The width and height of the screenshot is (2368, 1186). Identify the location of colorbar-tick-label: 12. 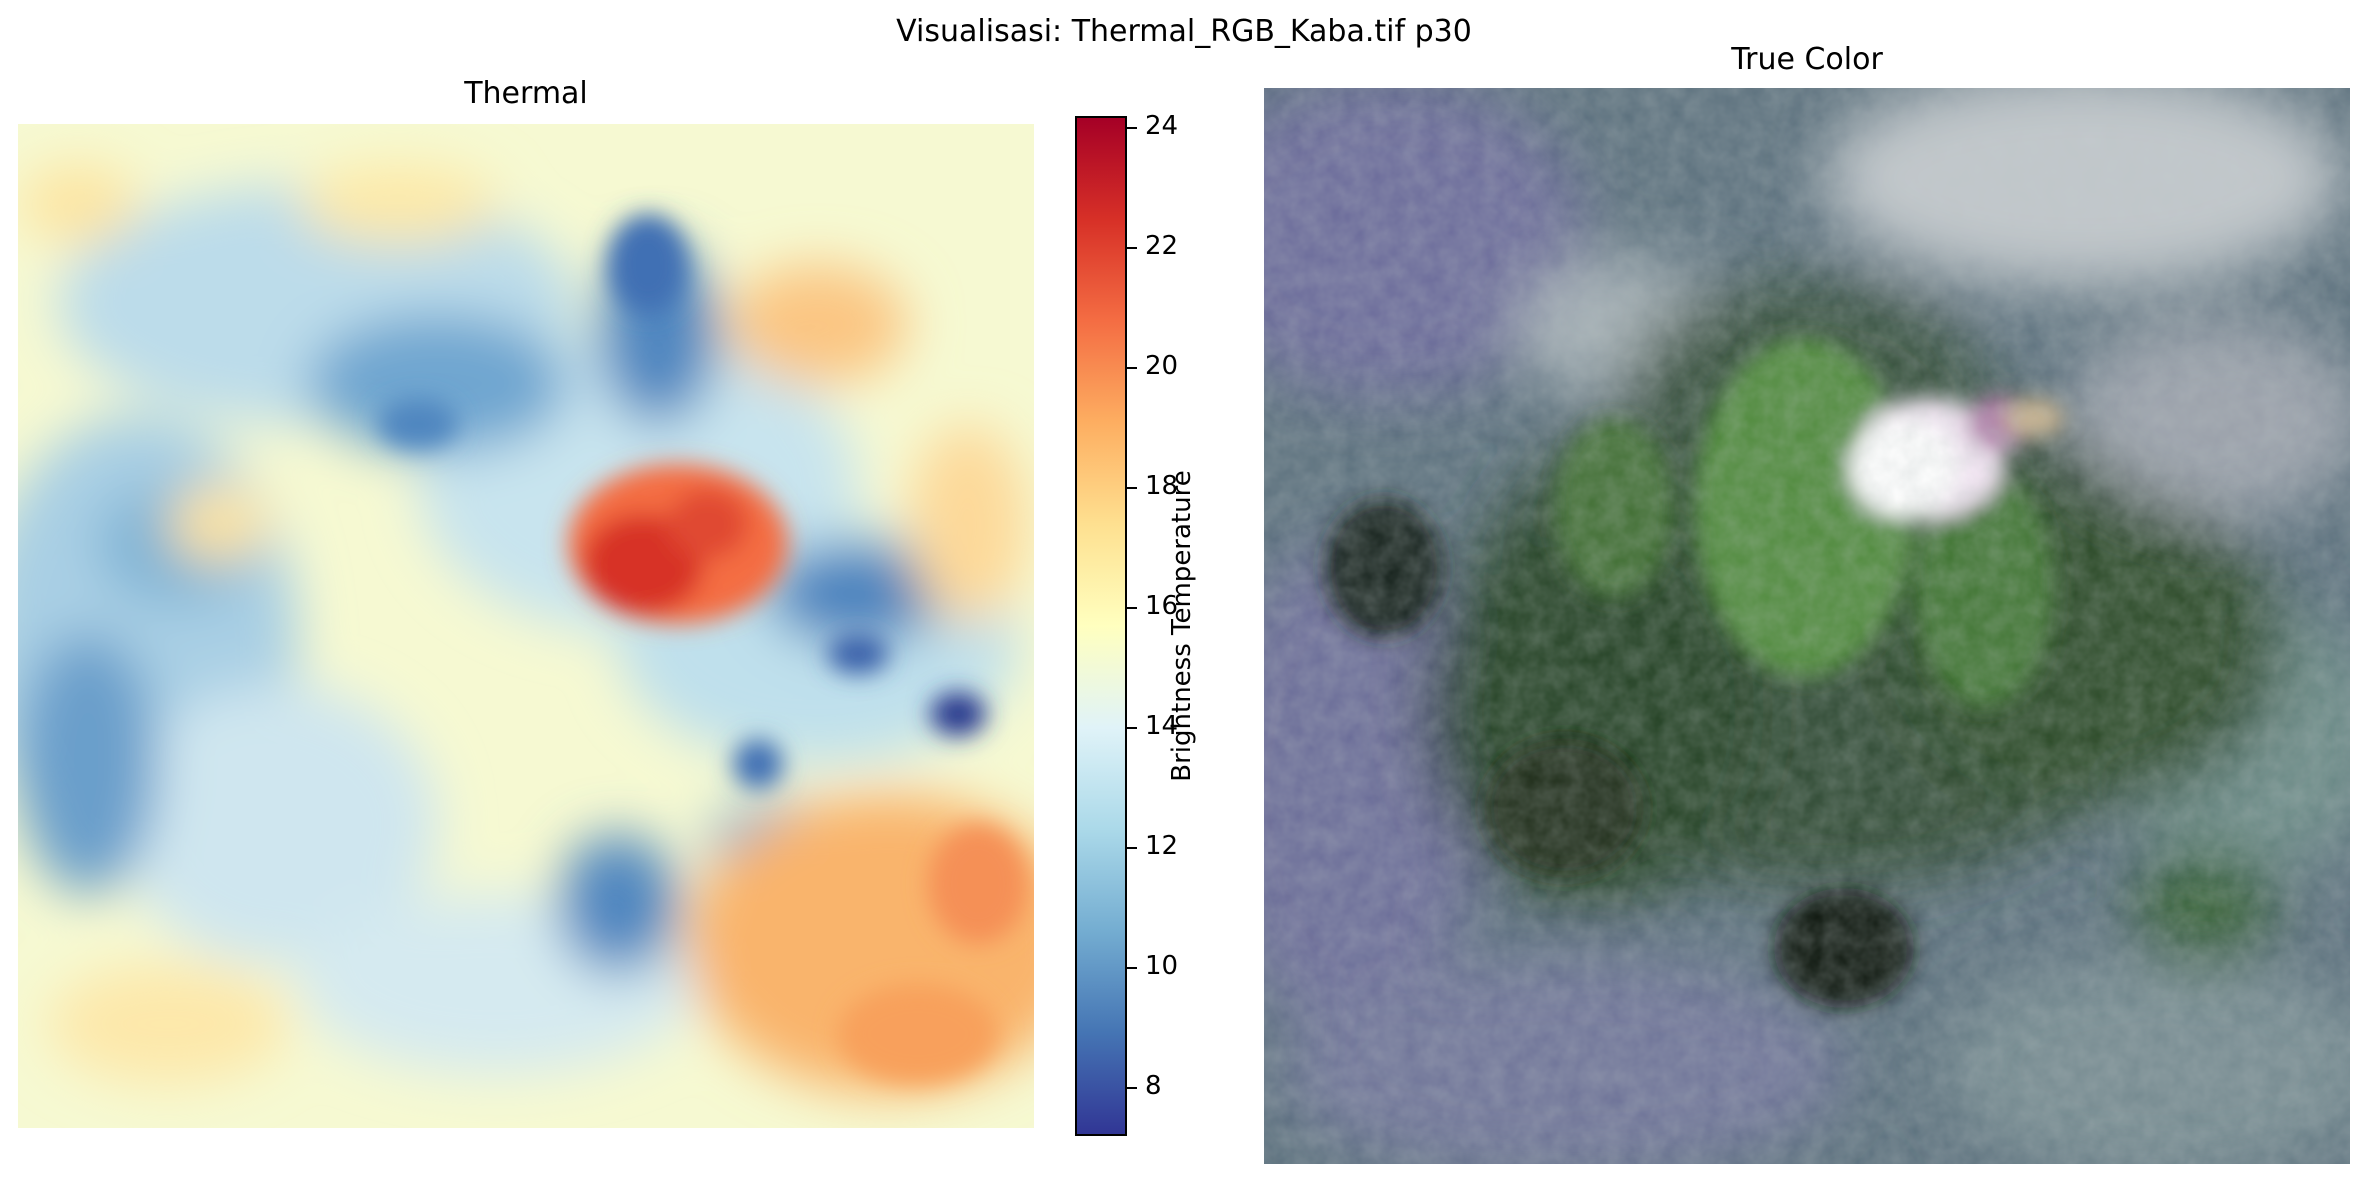
(1162, 846).